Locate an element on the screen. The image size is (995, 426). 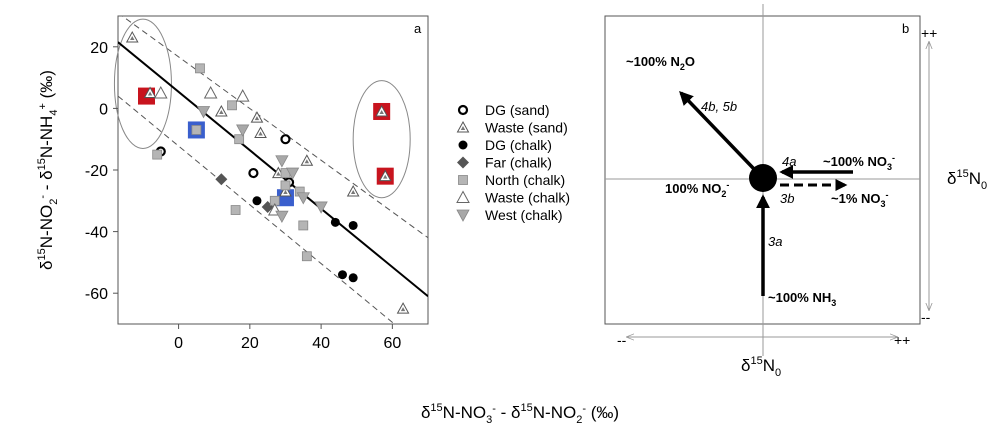
label-4a: 4a is located at coordinates (789, 161).